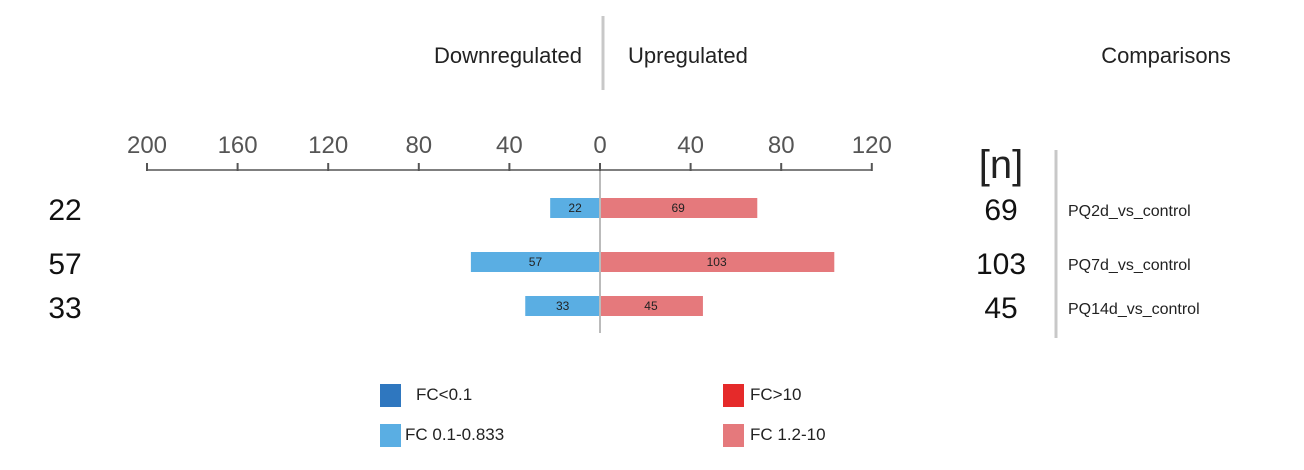 The height and width of the screenshot is (470, 1304). What do you see at coordinates (688, 55) in the screenshot?
I see `header-upregulated: Upregulated` at bounding box center [688, 55].